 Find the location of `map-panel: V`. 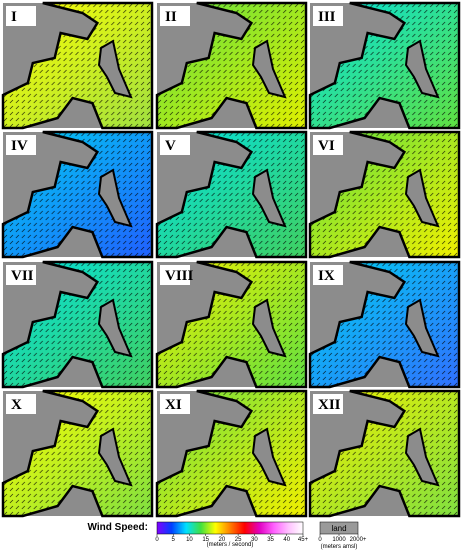

map-panel: V is located at coordinates (231, 194).